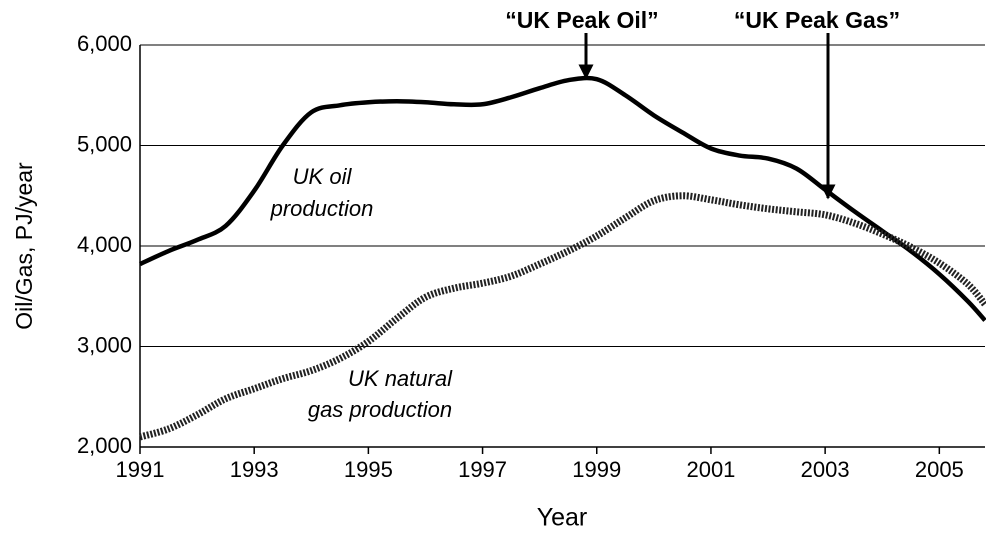 Image resolution: width=986 pixels, height=534 pixels. What do you see at coordinates (323, 176) in the screenshot?
I see `annotation: UK oil` at bounding box center [323, 176].